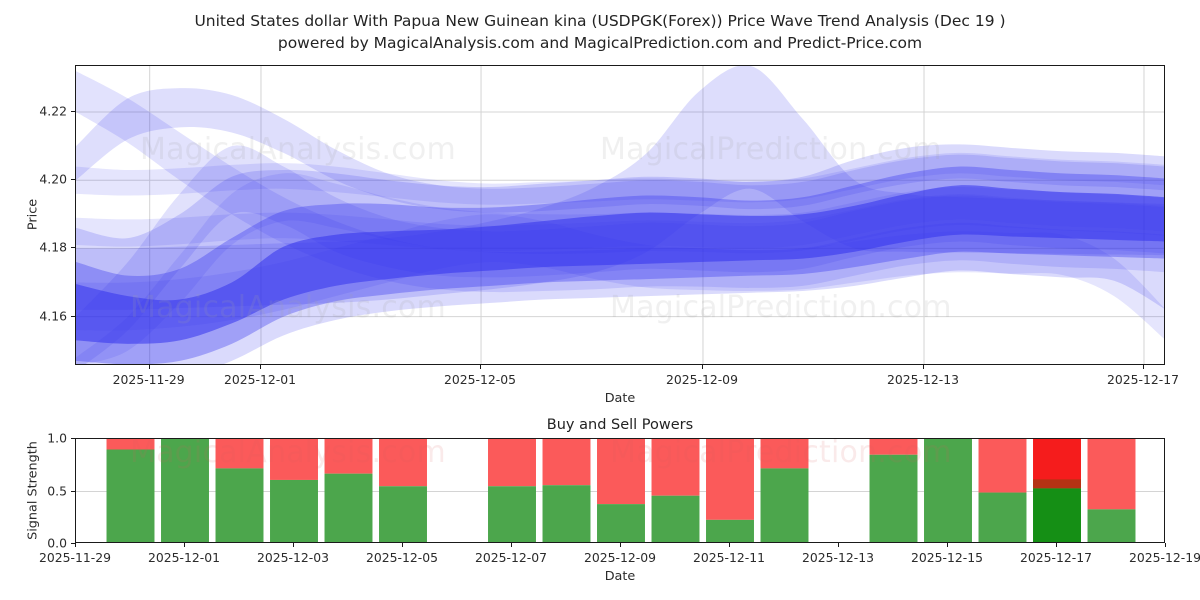 Image resolution: width=1200 pixels, height=600 pixels. What do you see at coordinates (293, 557) in the screenshot?
I see `x-tick-label: 2025-12-03` at bounding box center [293, 557].